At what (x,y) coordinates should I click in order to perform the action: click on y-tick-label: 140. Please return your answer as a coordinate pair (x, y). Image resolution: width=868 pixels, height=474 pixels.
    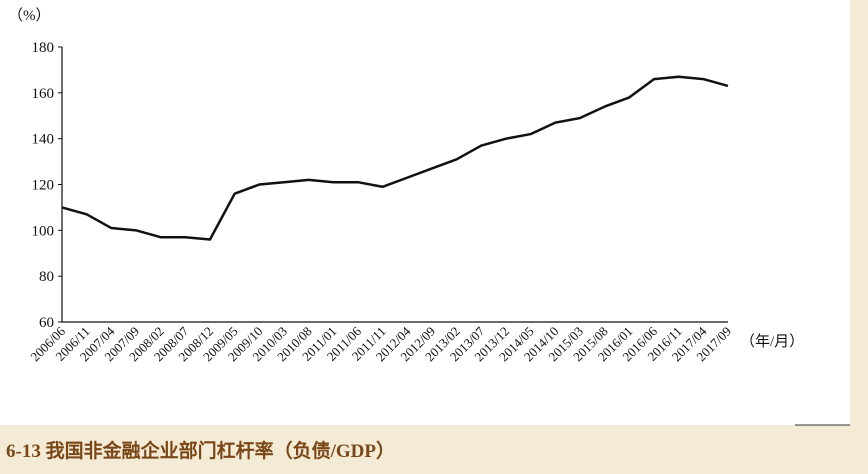
    Looking at the image, I should click on (43, 140).